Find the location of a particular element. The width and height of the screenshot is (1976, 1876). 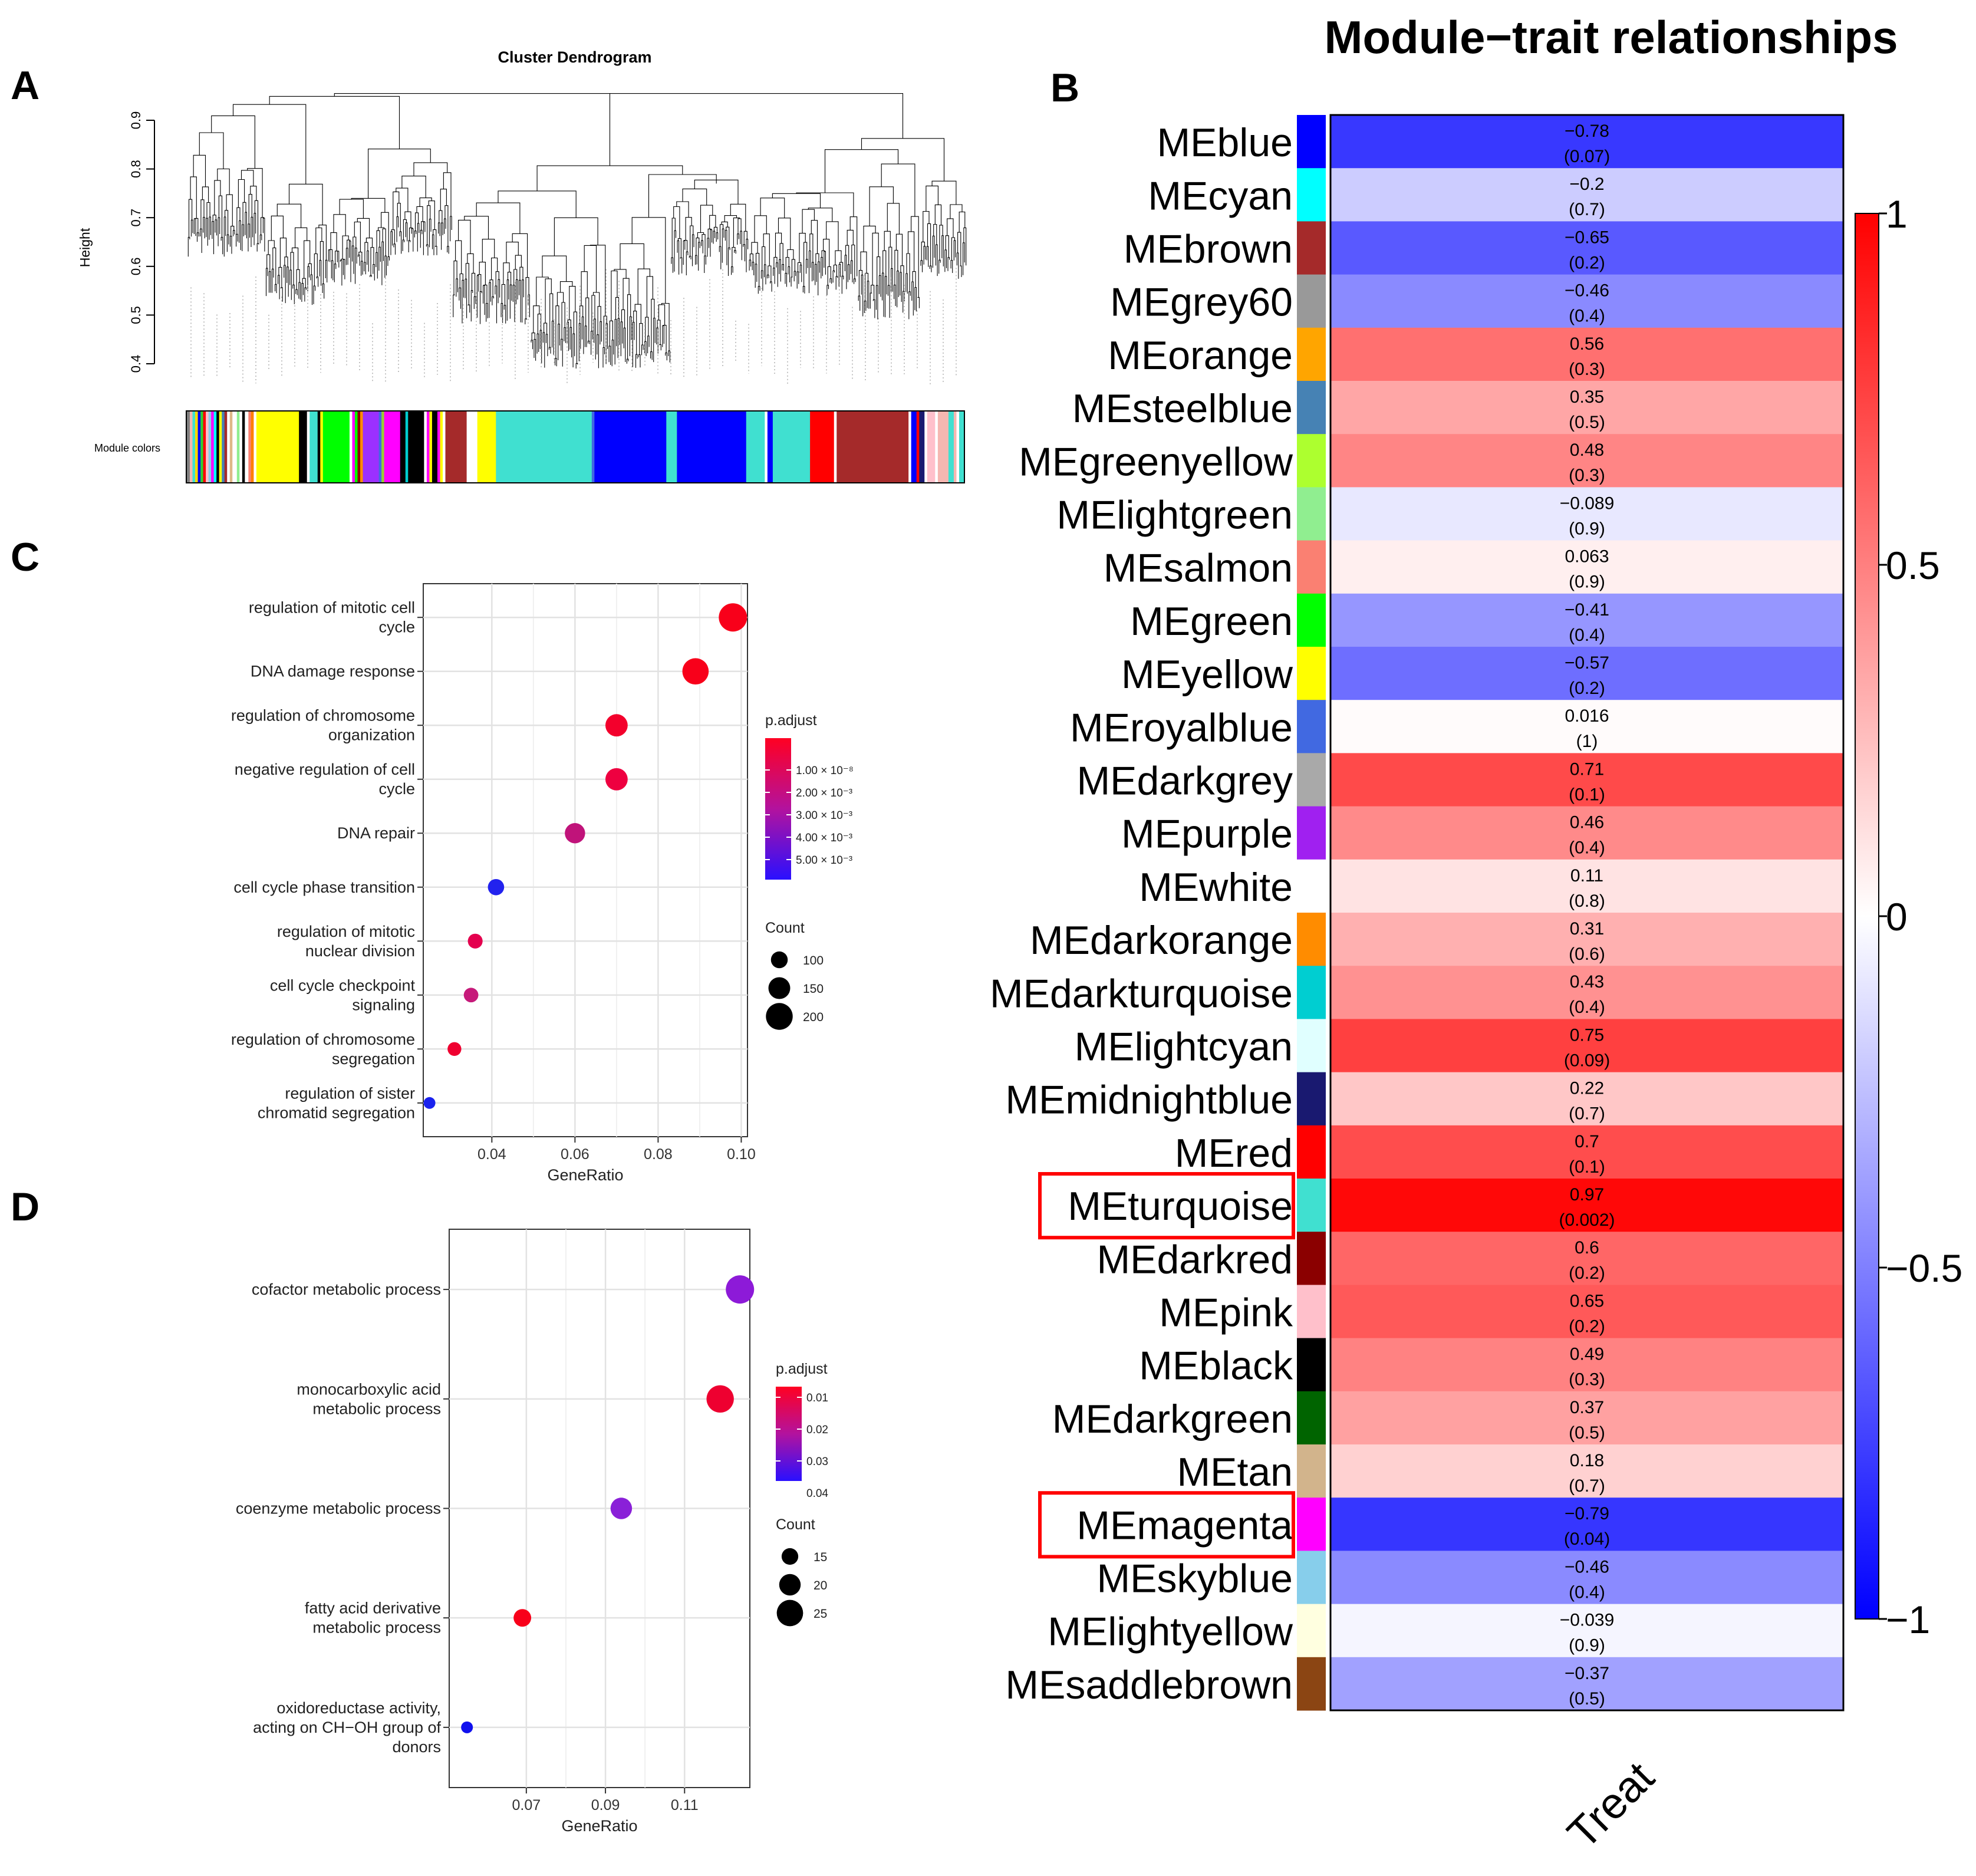

module-swatch-melightyellow is located at coordinates (1311, 1631).